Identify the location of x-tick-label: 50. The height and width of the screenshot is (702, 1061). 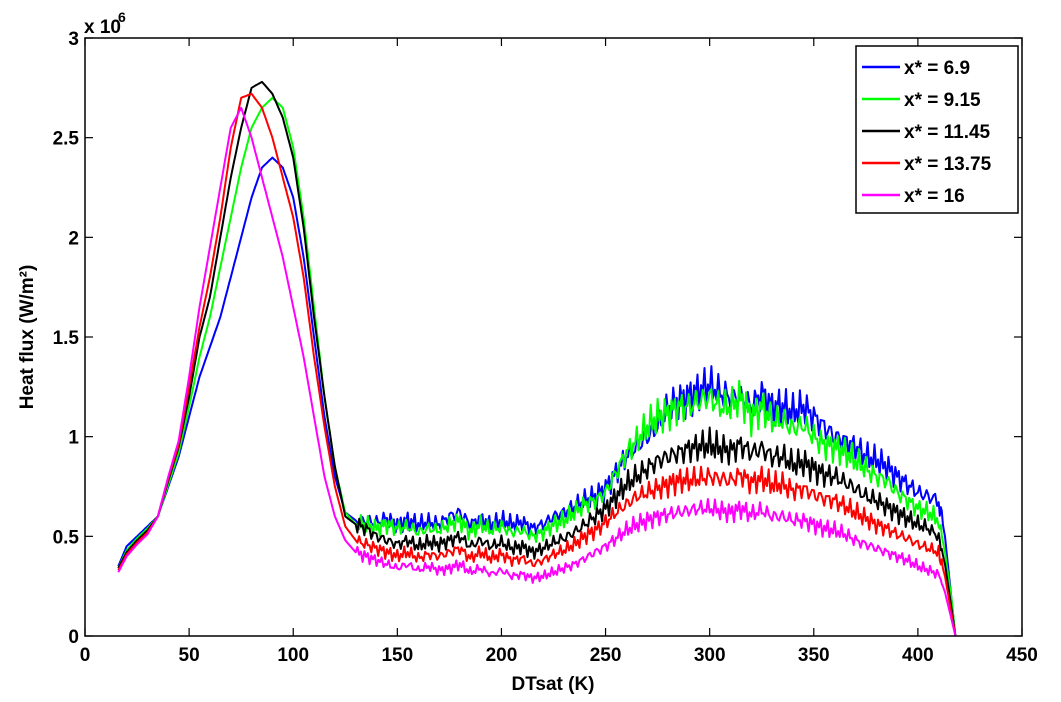
(189, 655).